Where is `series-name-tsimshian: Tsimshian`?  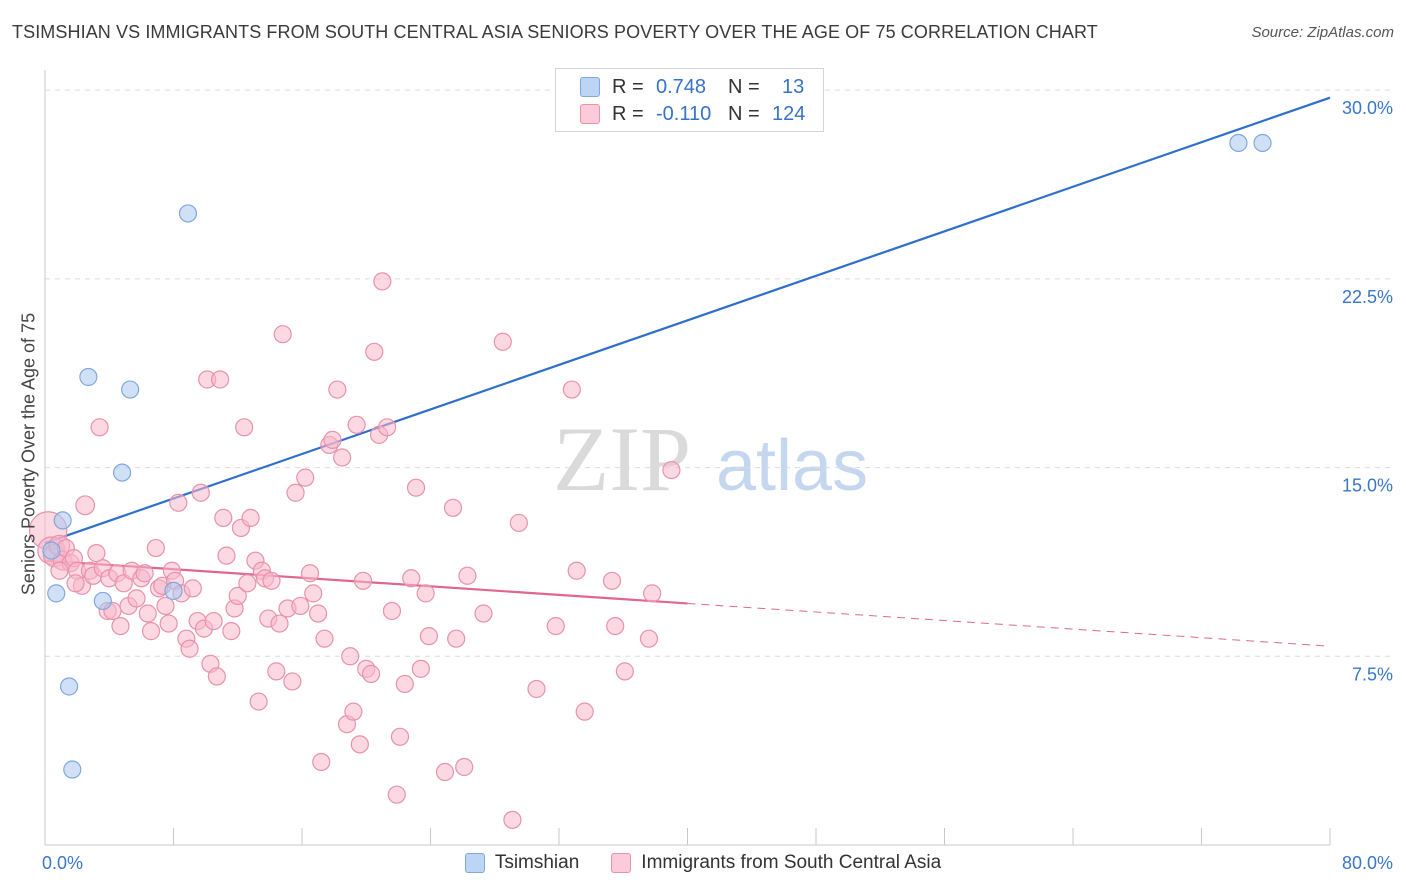 series-name-tsimshian: Tsimshian is located at coordinates (537, 862).